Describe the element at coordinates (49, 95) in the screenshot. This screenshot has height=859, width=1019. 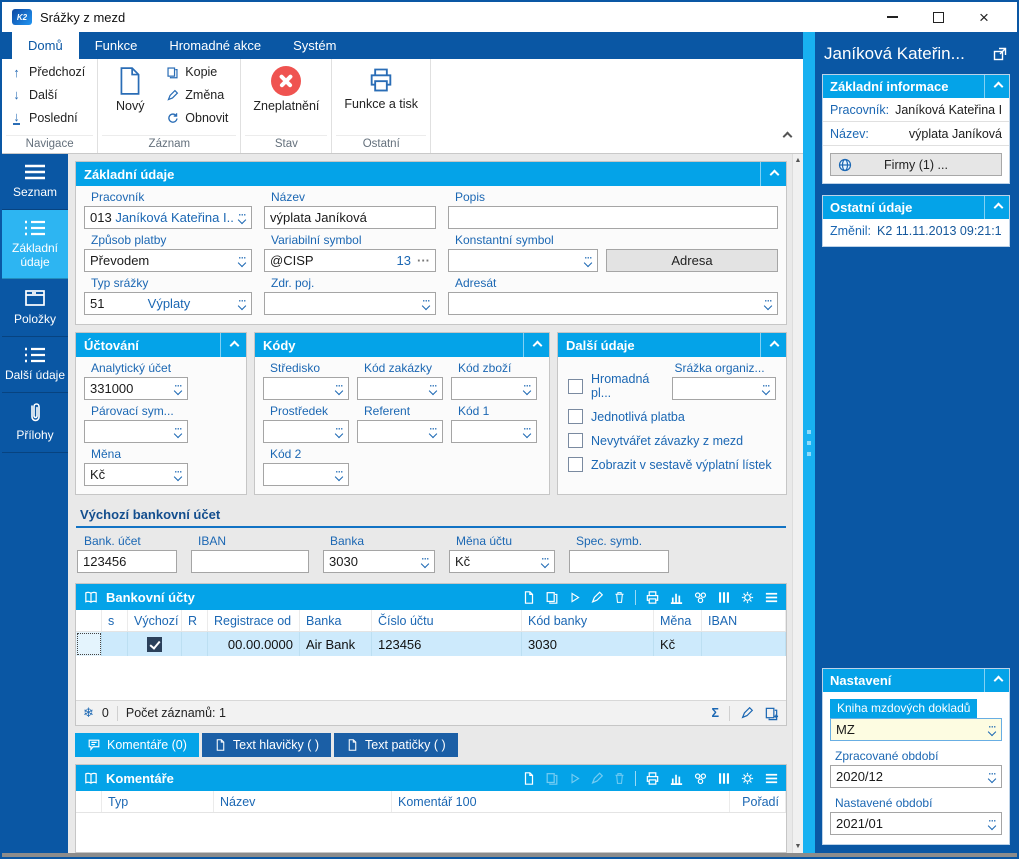
I see `next-button: ↓ Další` at that location.